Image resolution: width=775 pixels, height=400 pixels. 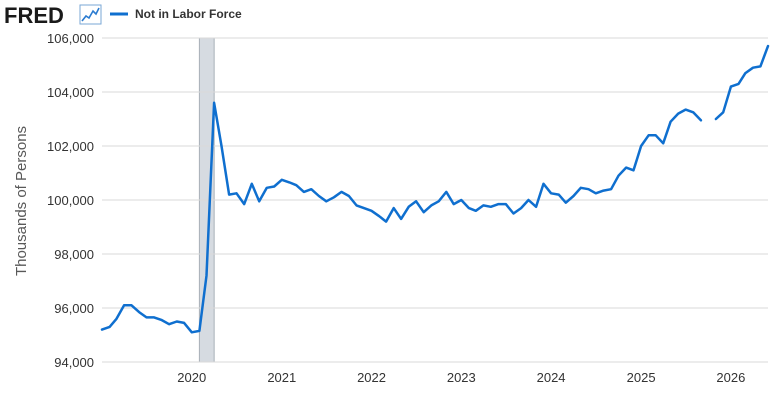 I want to click on y-tick-label: 98,000, so click(x=74, y=254).